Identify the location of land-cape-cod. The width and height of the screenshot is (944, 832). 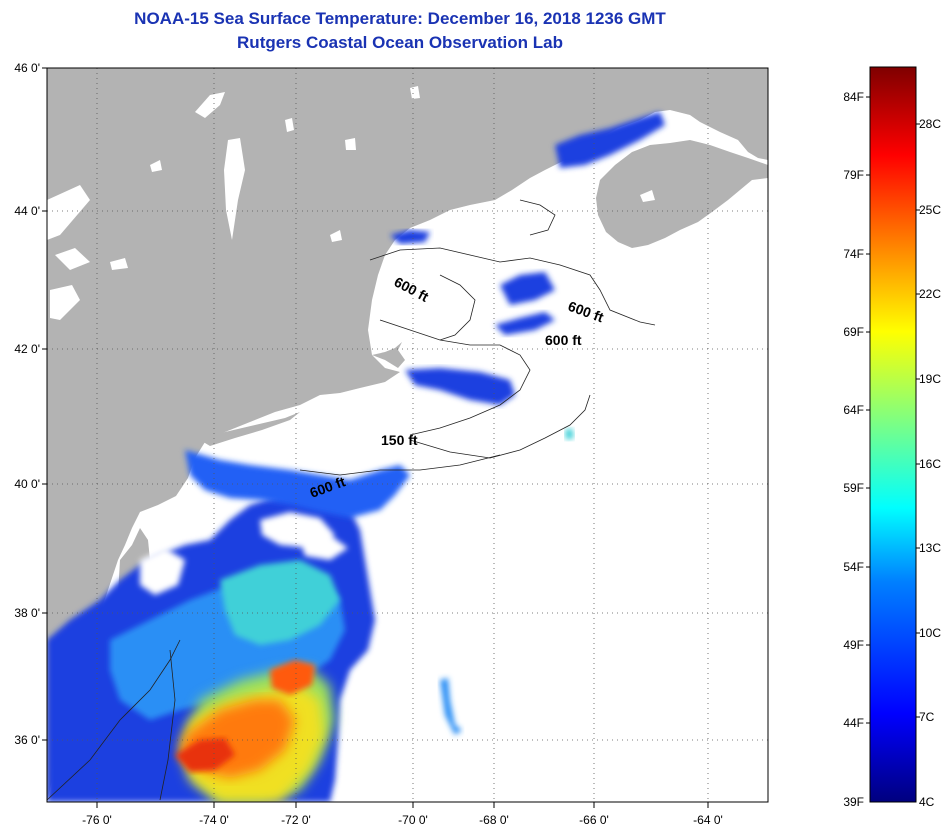
(388, 355).